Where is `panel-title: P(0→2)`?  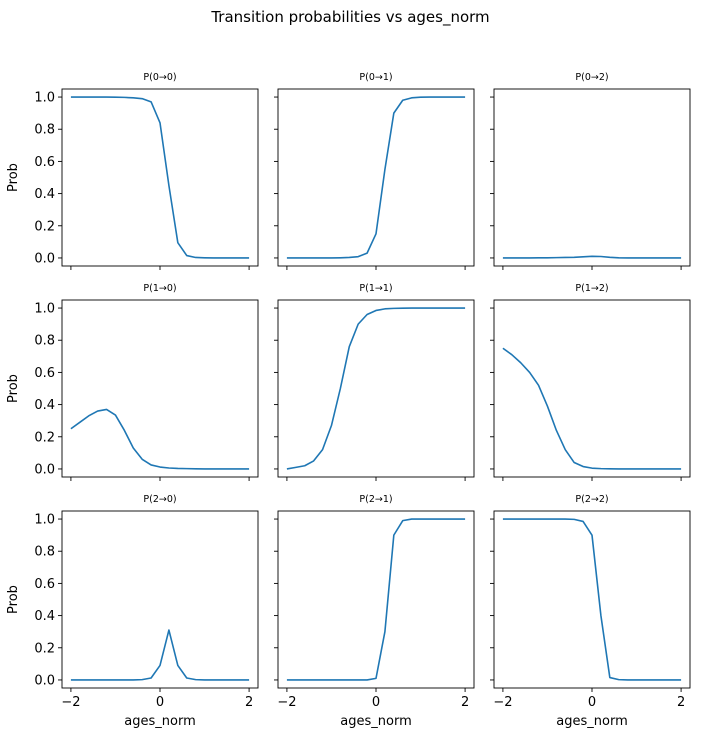
panel-title: P(0→2) is located at coordinates (591, 77).